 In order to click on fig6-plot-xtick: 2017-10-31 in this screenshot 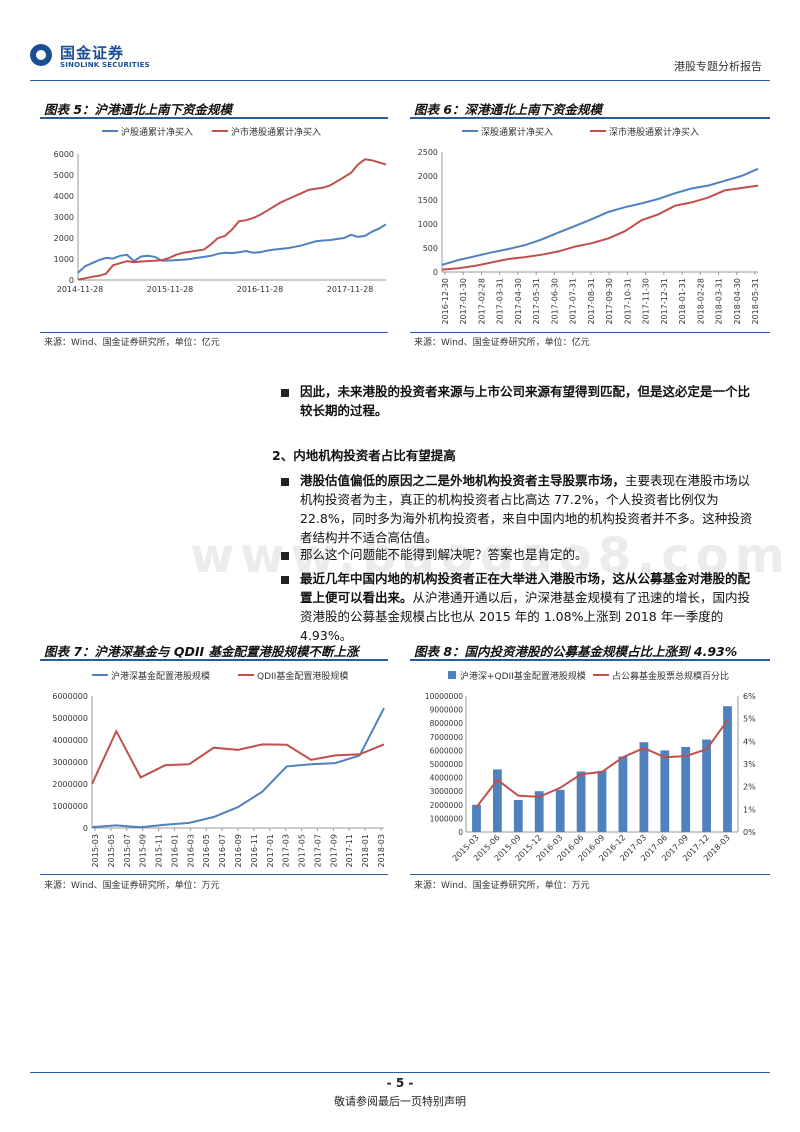, I will do `click(627, 301)`.